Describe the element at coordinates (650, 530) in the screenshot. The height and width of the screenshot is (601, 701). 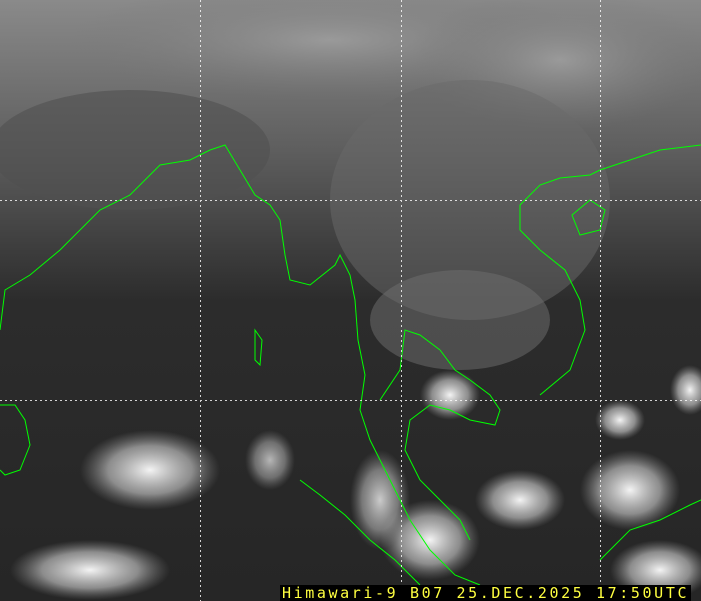
I see `coastline-borneo` at that location.